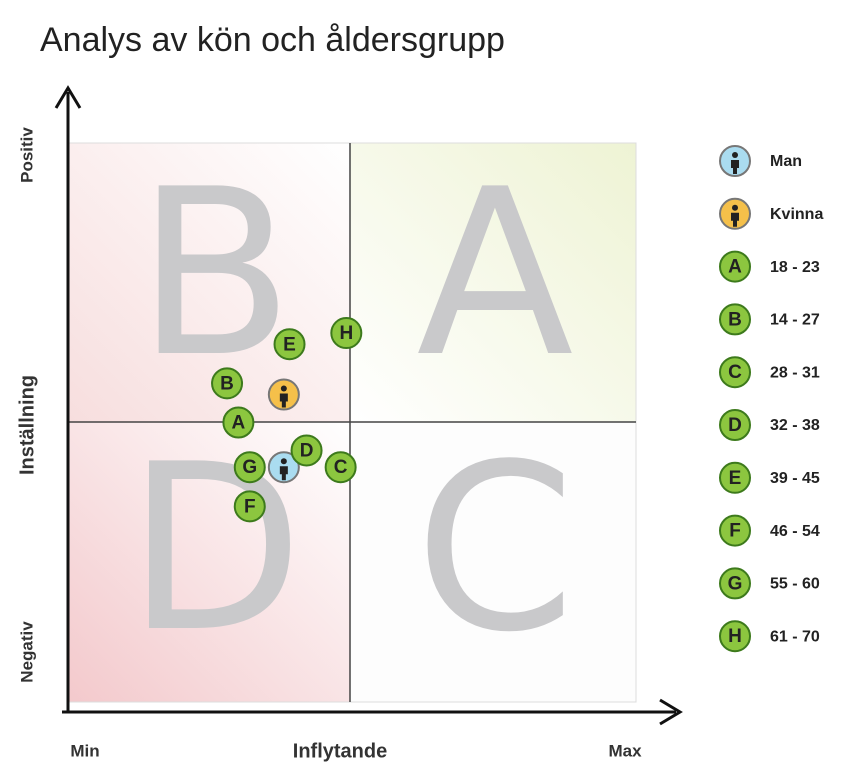  What do you see at coordinates (625, 750) in the screenshot?
I see `x-max-label: Max` at bounding box center [625, 750].